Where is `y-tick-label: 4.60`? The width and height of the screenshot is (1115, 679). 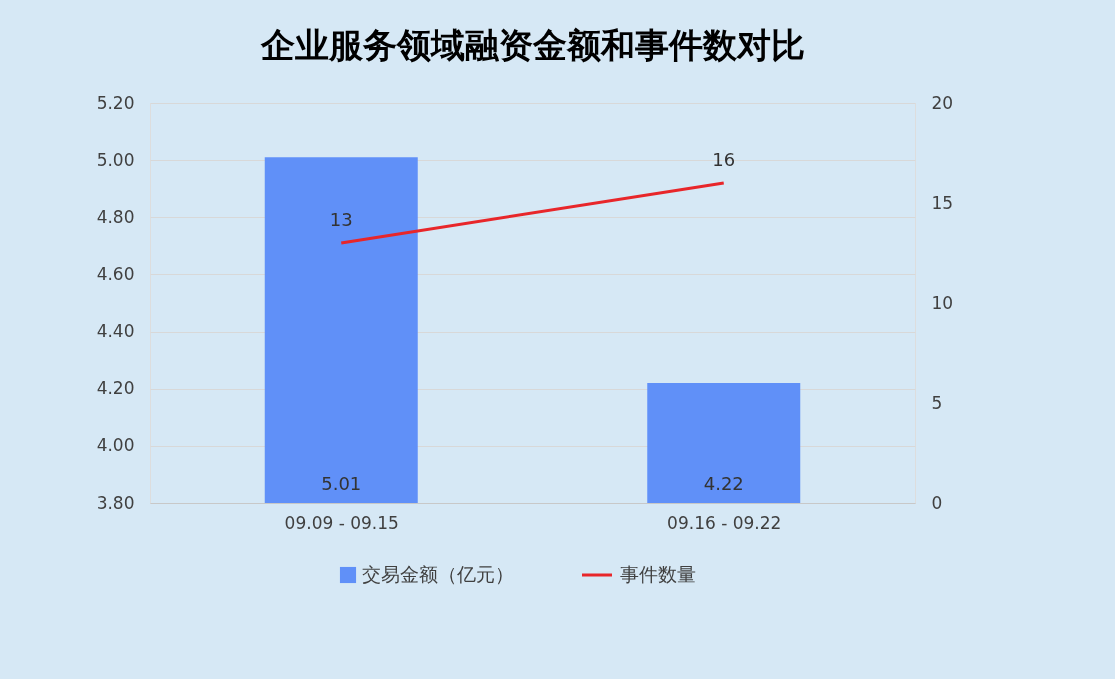
y-tick-label: 4.60 is located at coordinates (115, 273).